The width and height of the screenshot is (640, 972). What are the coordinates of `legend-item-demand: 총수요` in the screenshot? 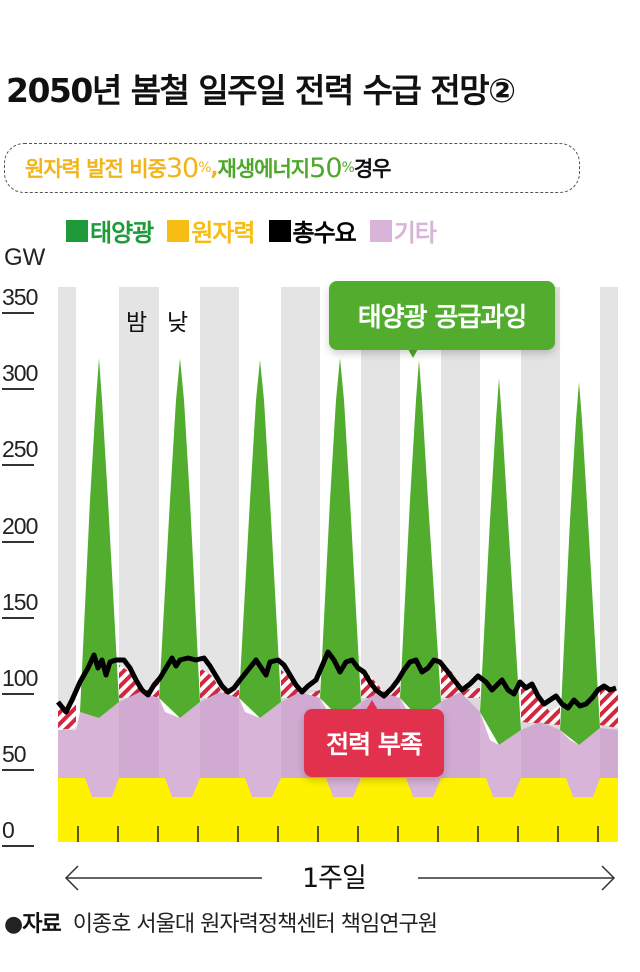 It's located at (312, 230).